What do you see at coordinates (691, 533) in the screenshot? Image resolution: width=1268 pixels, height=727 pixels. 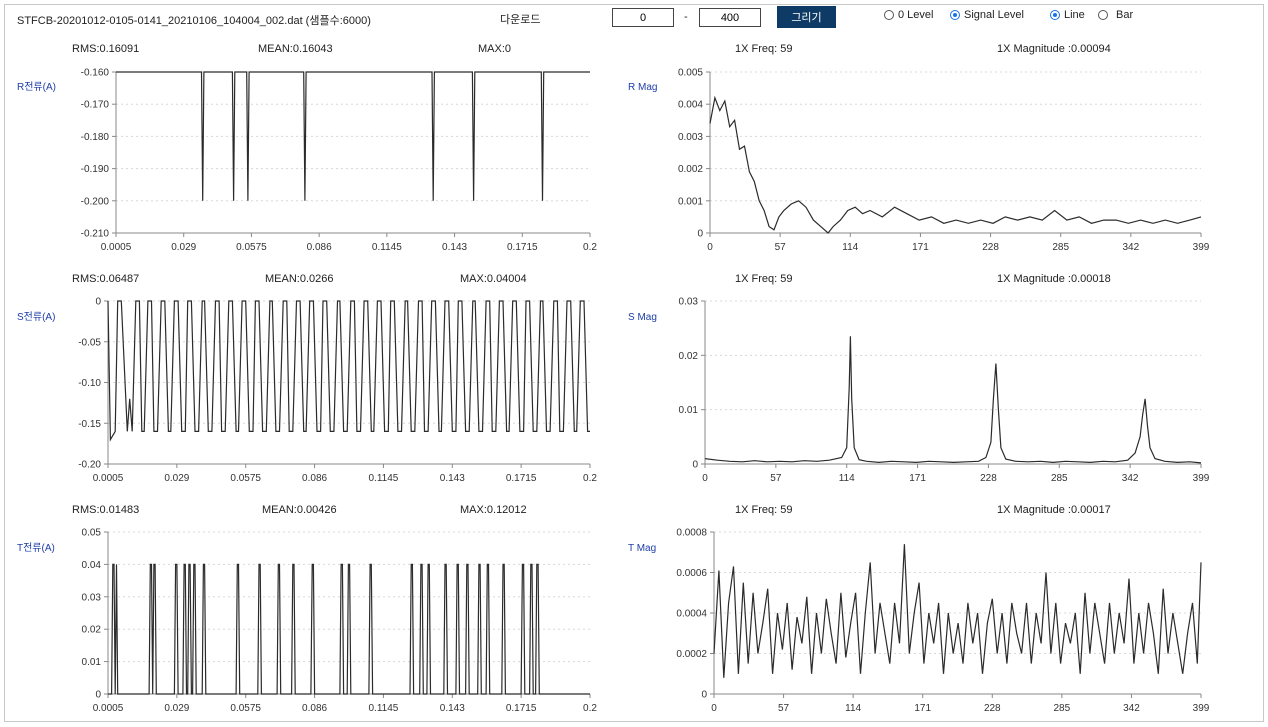 I see `y-tick-label: 0.0008` at bounding box center [691, 533].